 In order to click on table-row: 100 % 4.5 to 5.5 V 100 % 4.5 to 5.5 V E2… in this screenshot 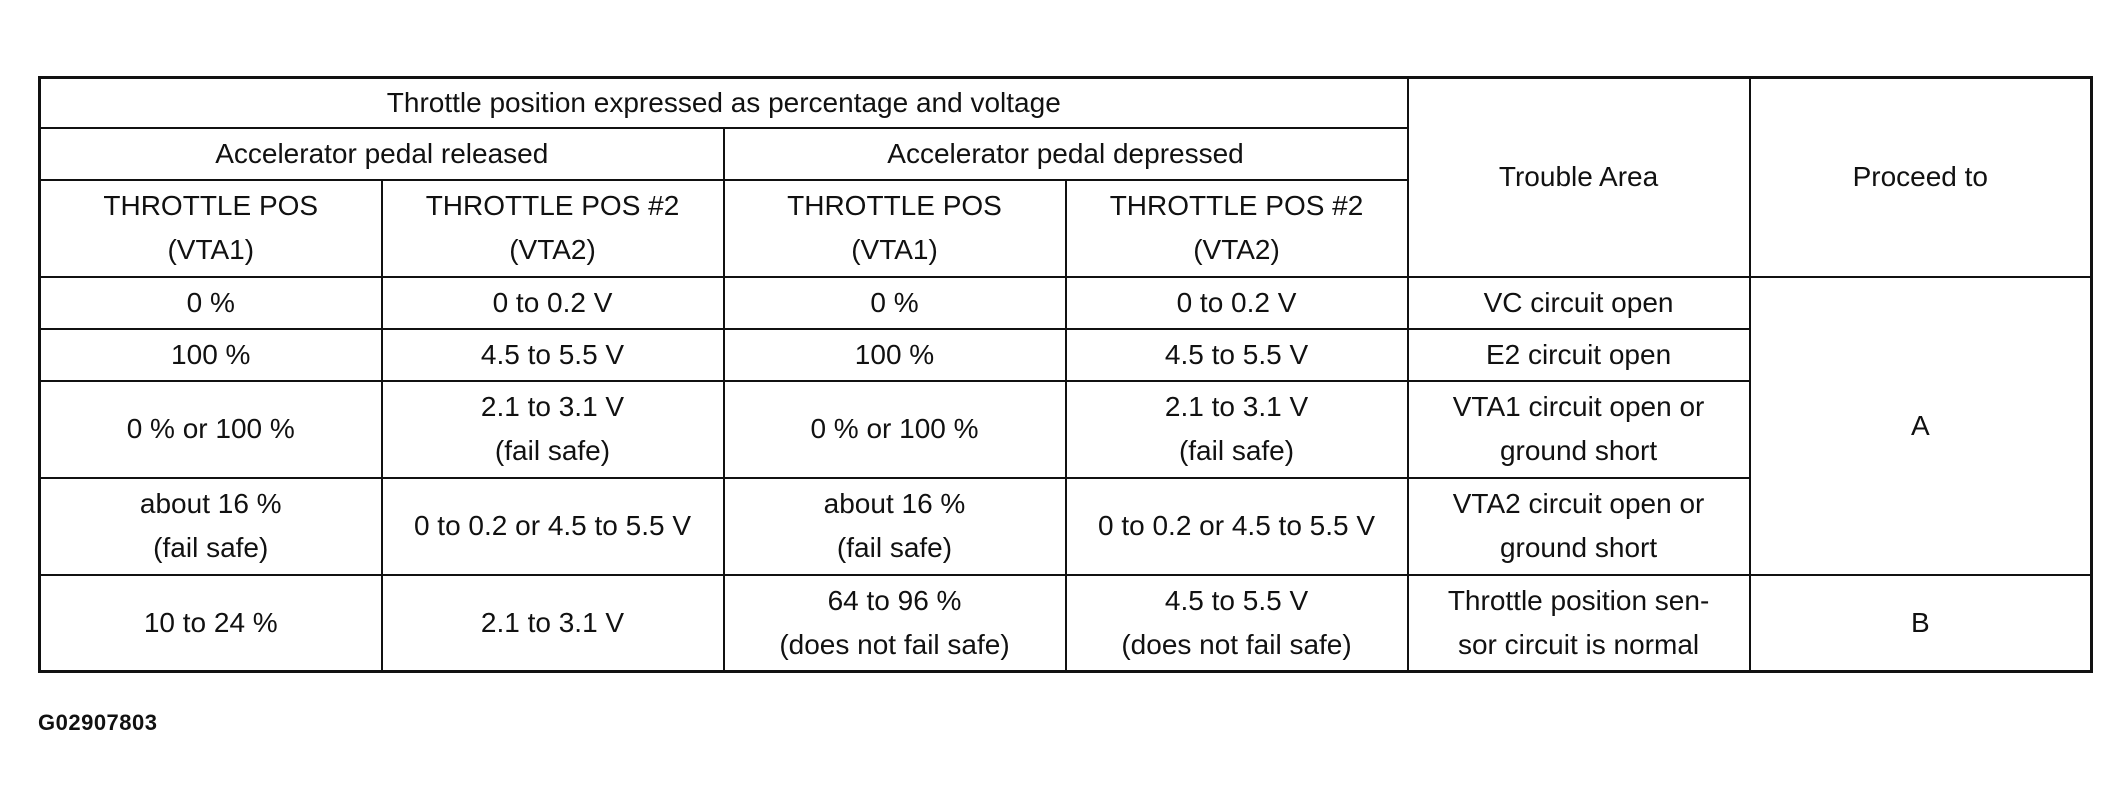, I will do `click(1065, 354)`.